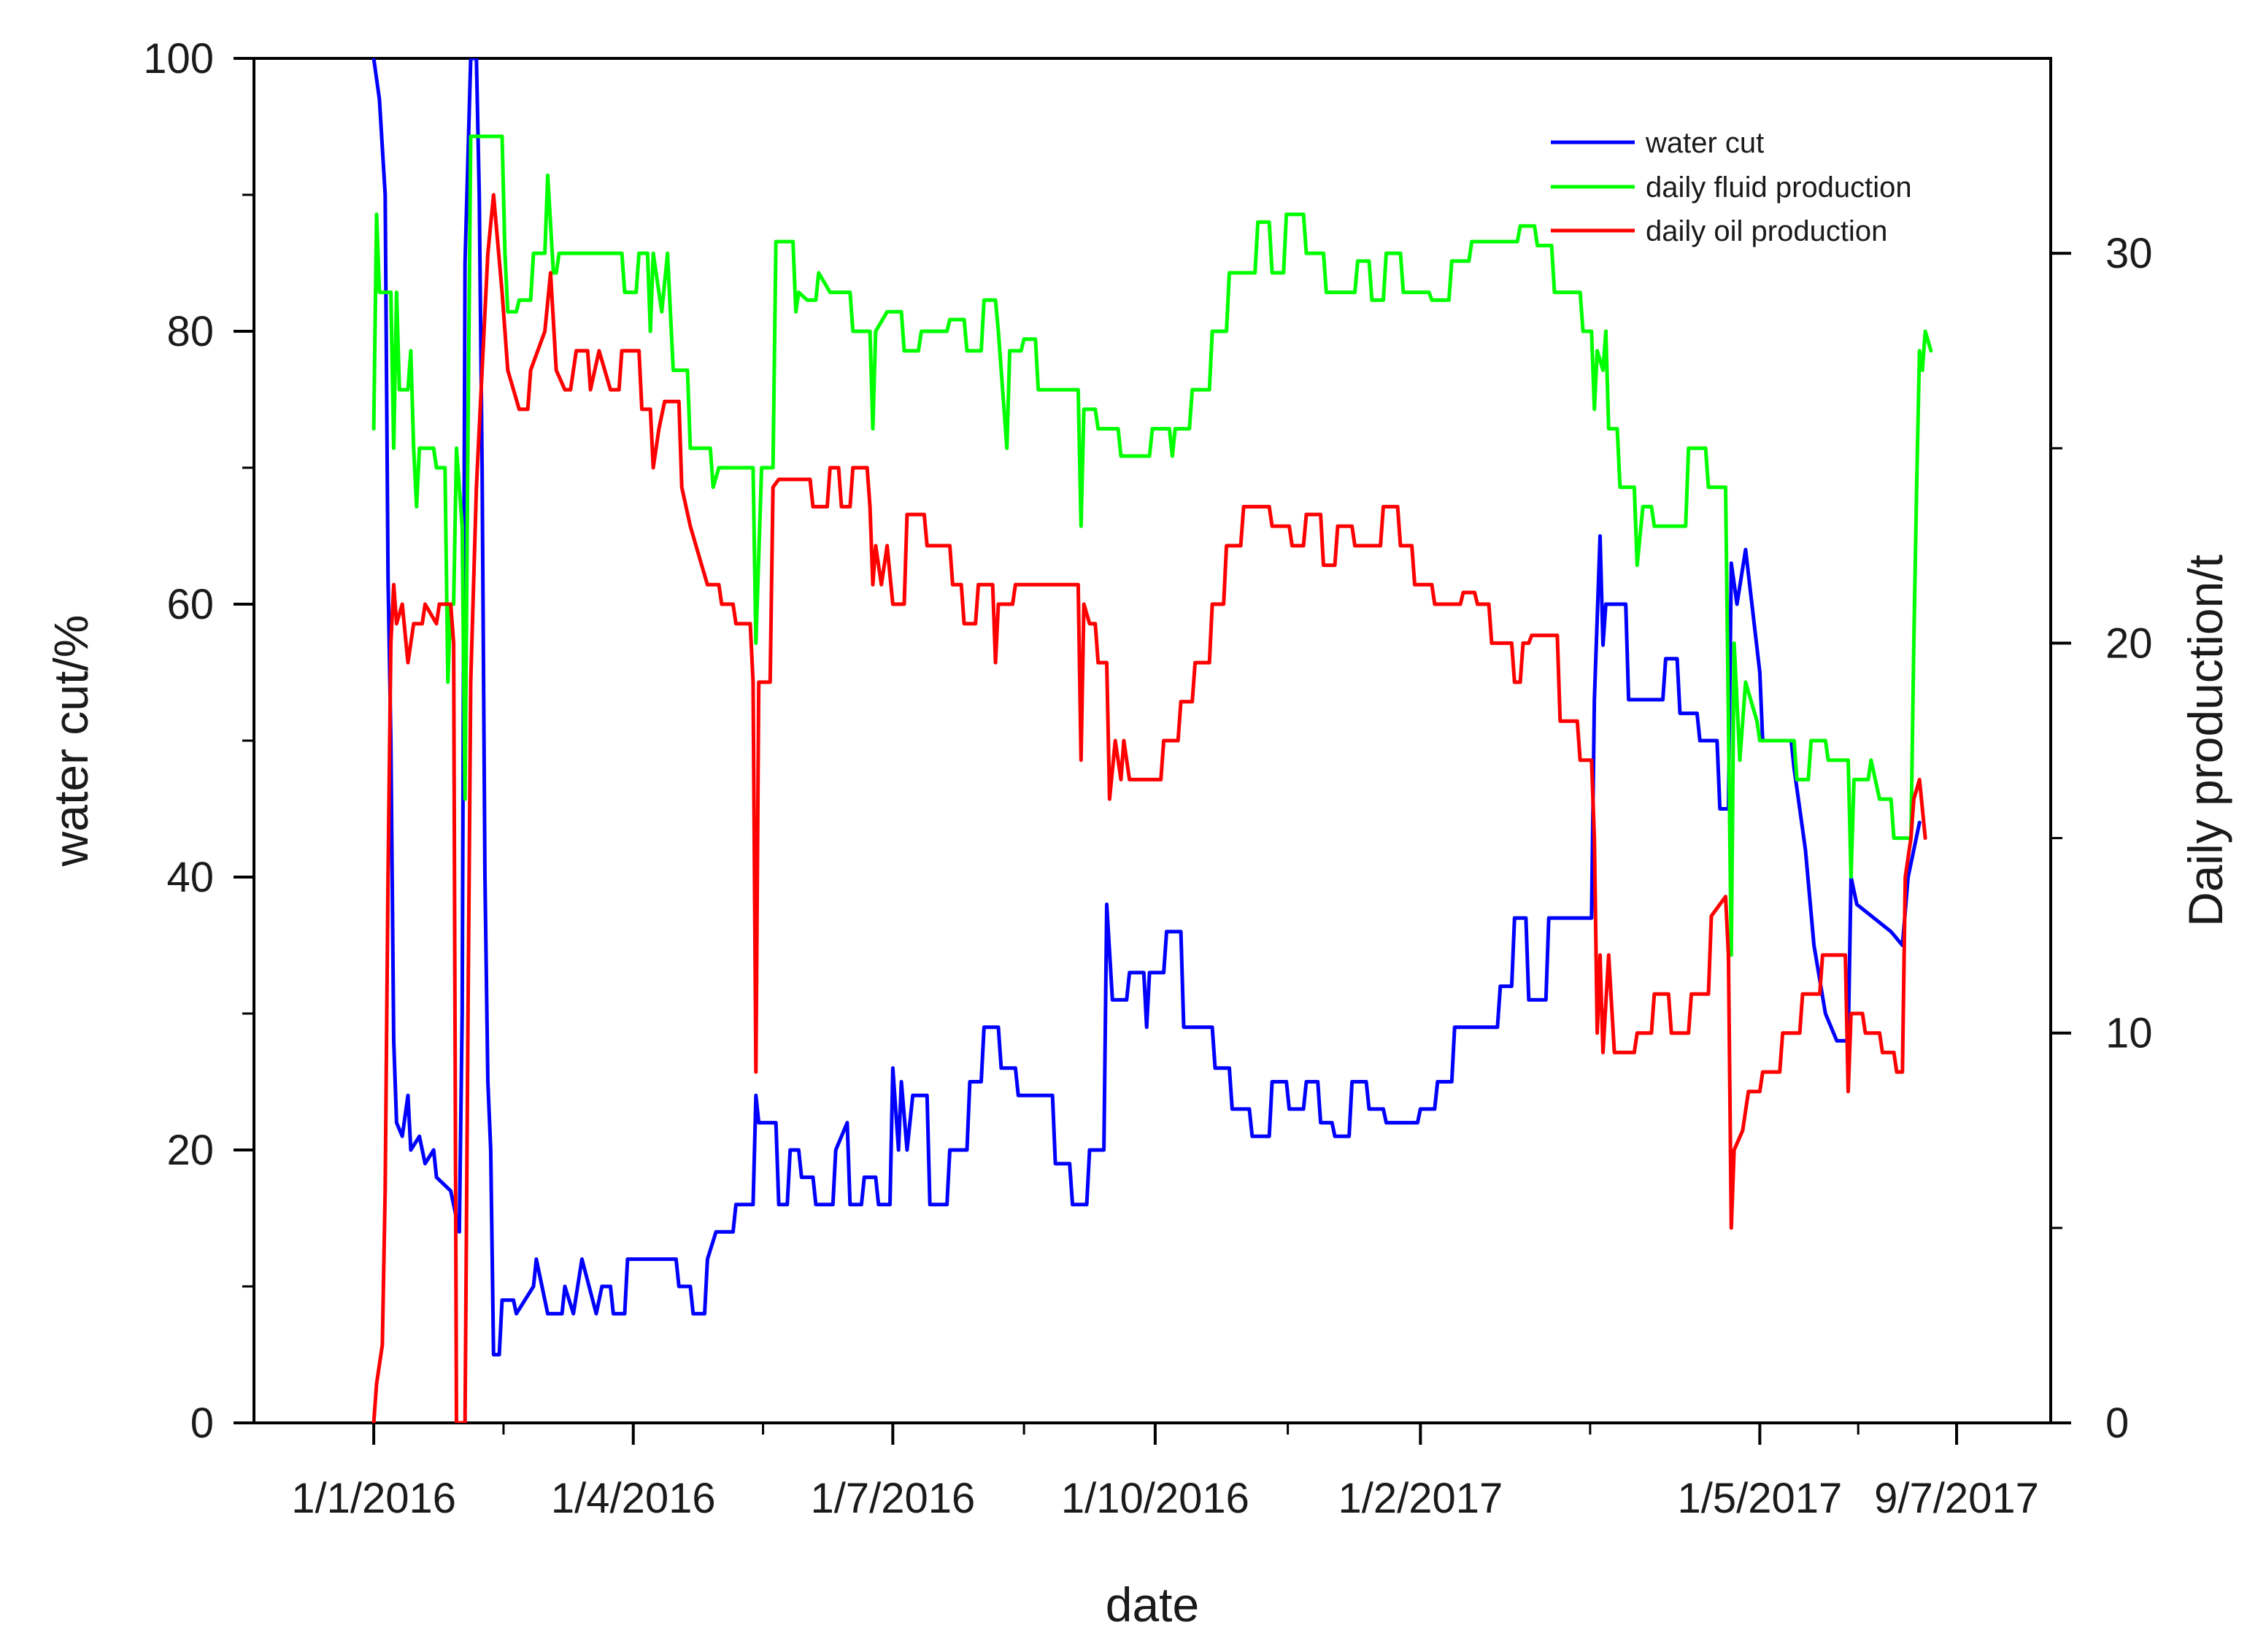 The width and height of the screenshot is (2266, 1652). Describe the element at coordinates (190, 604) in the screenshot. I see `y-left-tick-label: 60` at that location.